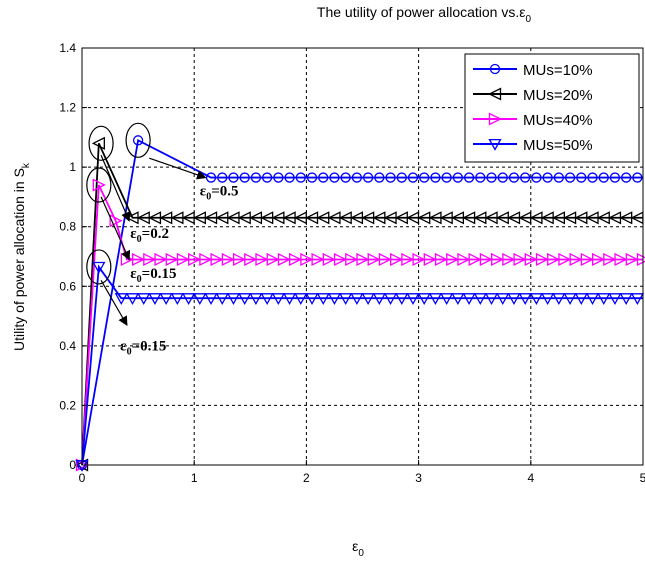  What do you see at coordinates (530, 478) in the screenshot?
I see `x-tick-label: 4` at bounding box center [530, 478].